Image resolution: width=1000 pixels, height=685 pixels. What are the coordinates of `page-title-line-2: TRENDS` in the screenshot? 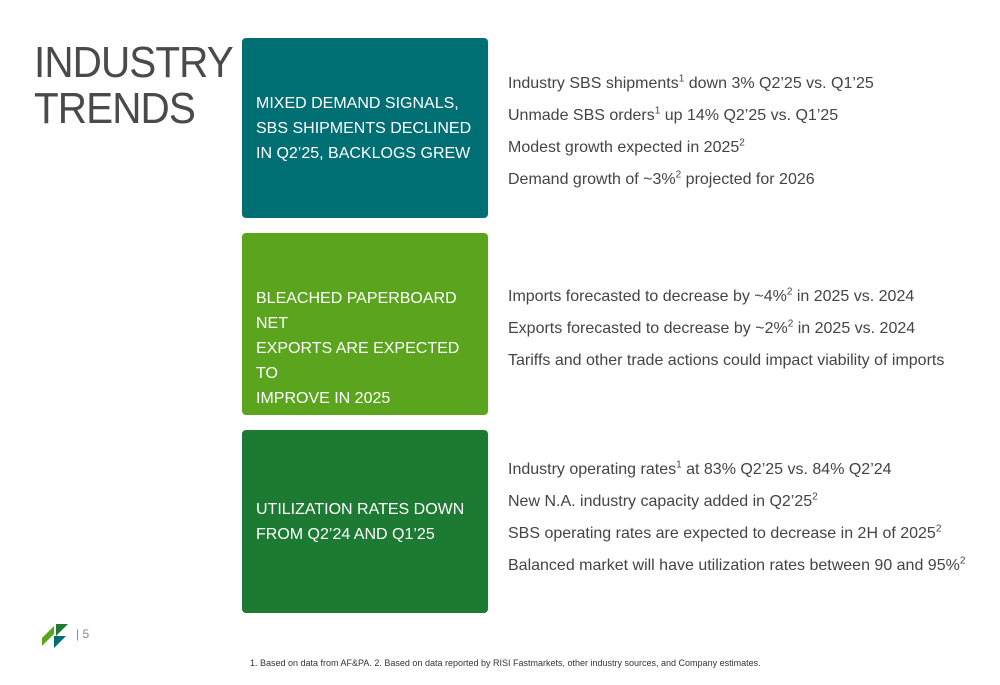 It's located at (115, 108).